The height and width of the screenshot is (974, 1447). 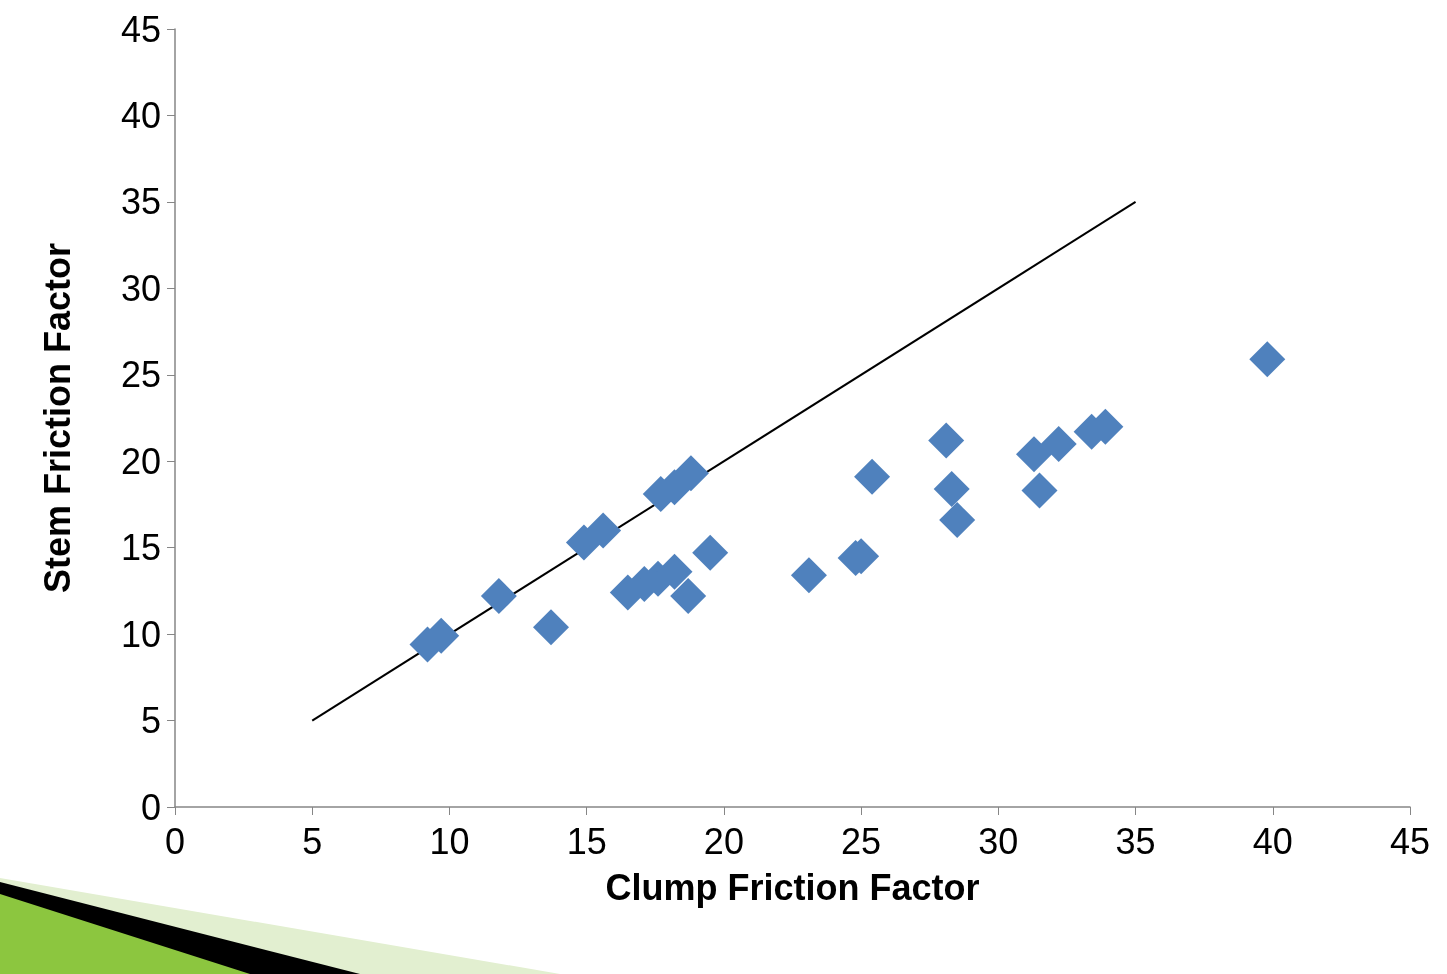 I want to click on x-tick-label: 45, so click(x=1410, y=841).